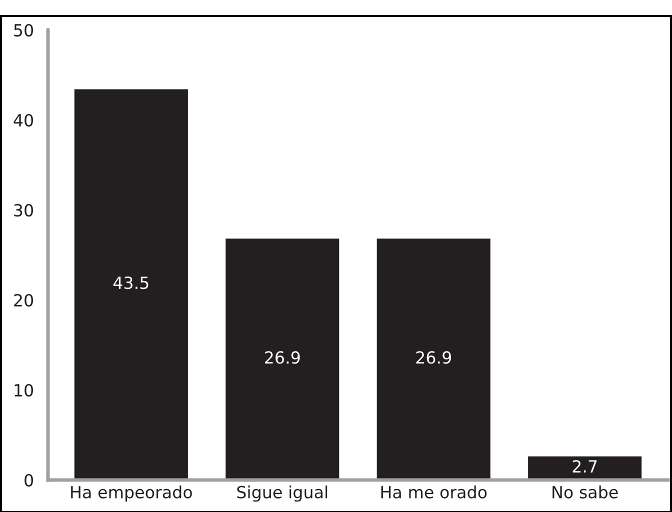  What do you see at coordinates (434, 492) in the screenshot?
I see `x-tick-label: Ha me orado` at bounding box center [434, 492].